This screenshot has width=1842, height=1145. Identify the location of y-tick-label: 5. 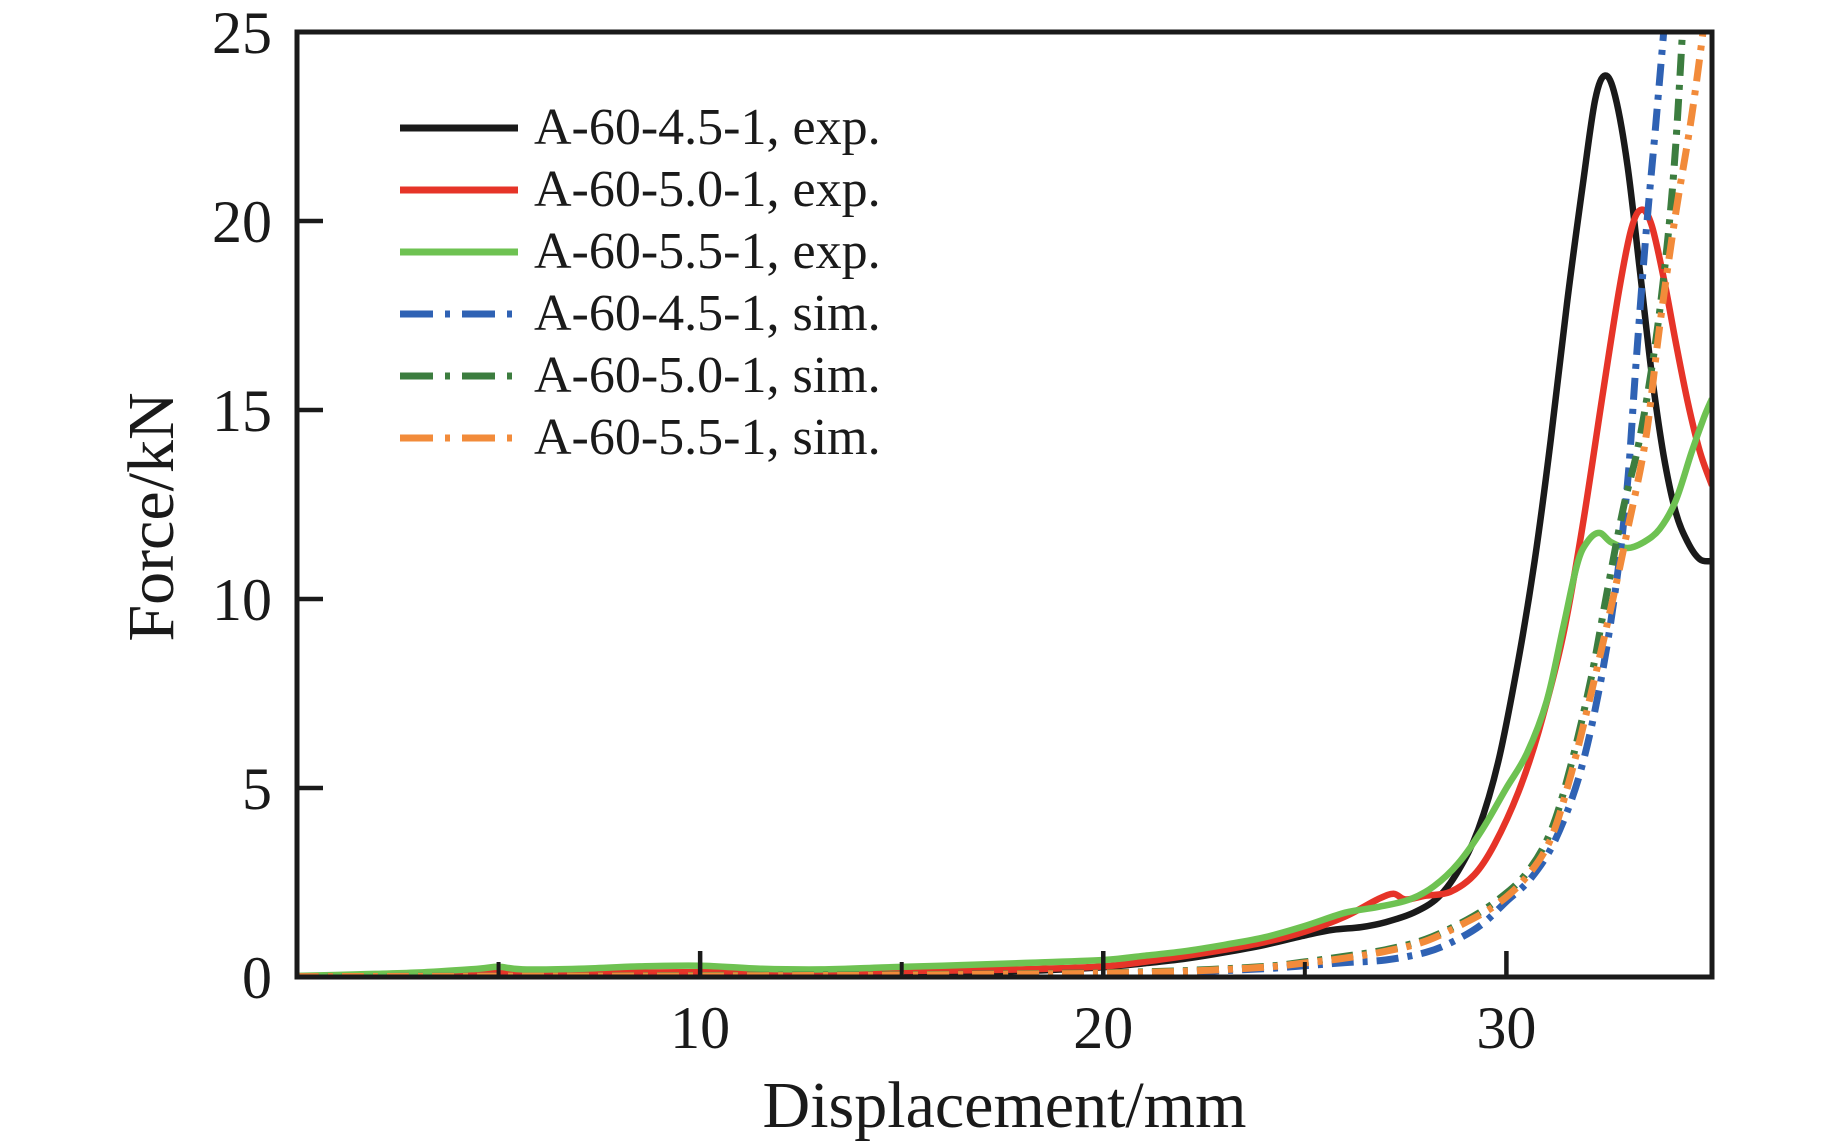
(257, 789).